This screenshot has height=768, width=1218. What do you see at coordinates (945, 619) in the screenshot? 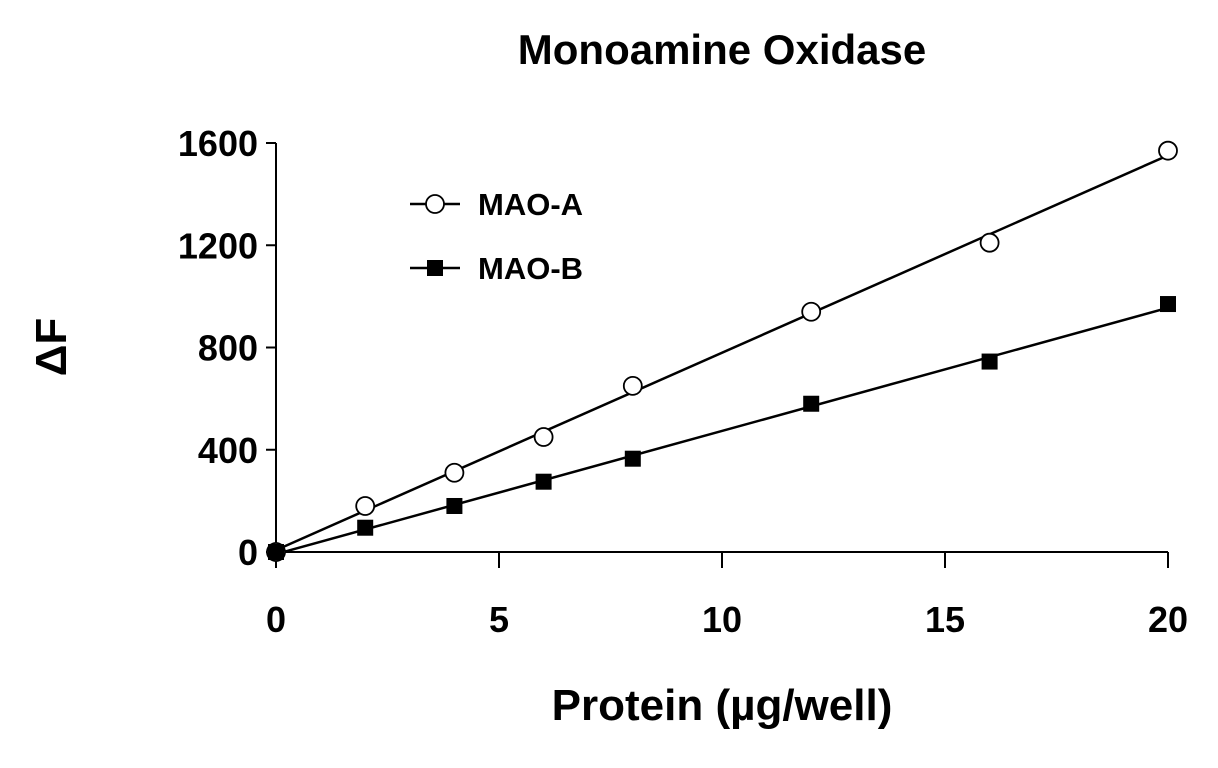
I see `x-tick-label: 15` at bounding box center [945, 619].